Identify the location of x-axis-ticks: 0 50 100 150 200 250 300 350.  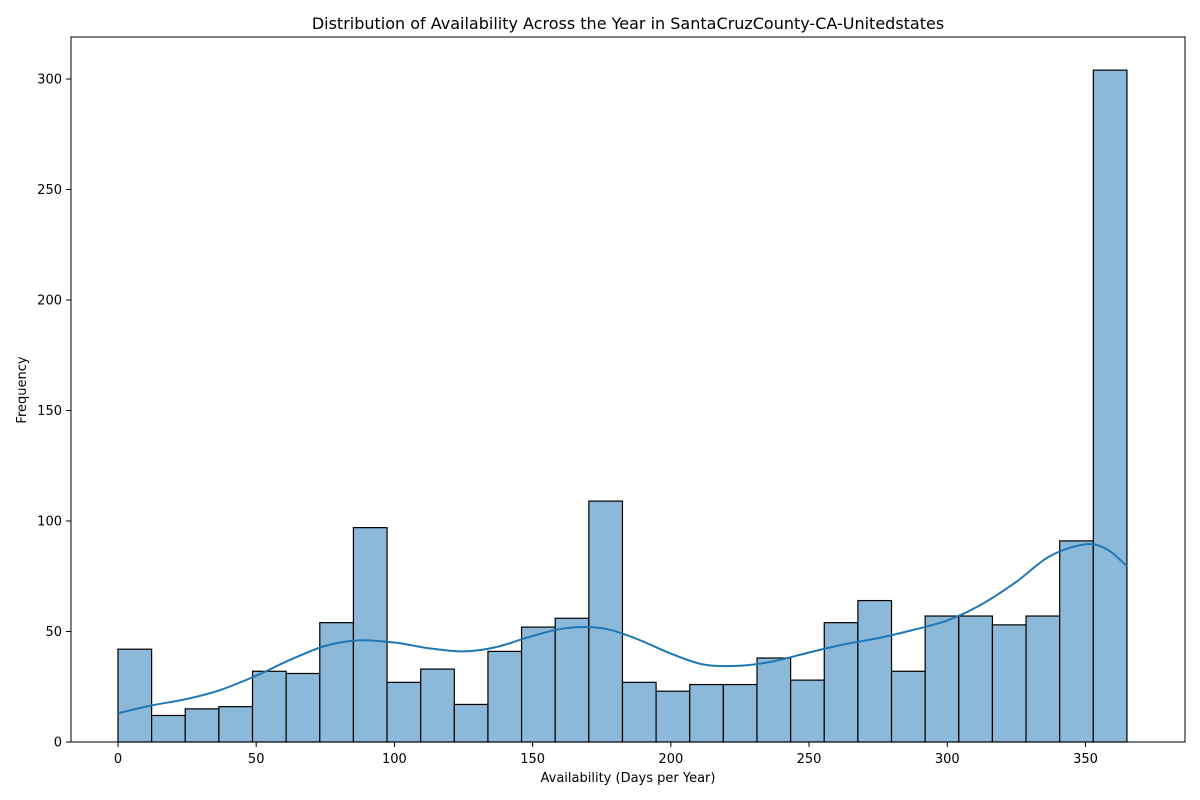
(606, 754).